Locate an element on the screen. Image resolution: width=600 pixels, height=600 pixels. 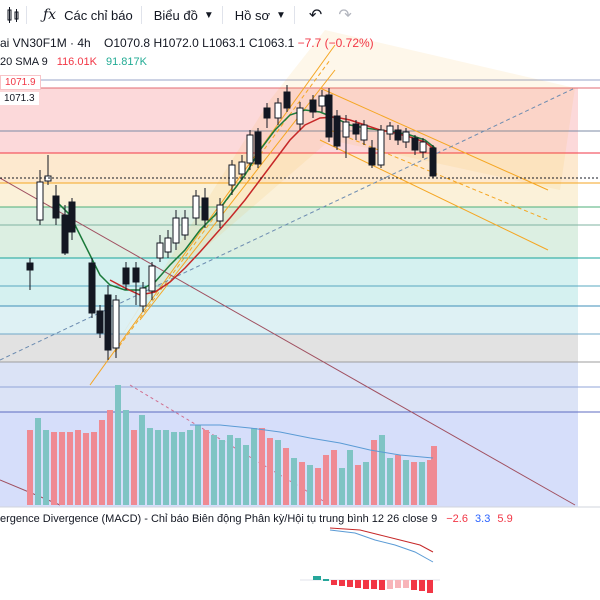
macd-value: −2.6 is located at coordinates (457, 519).